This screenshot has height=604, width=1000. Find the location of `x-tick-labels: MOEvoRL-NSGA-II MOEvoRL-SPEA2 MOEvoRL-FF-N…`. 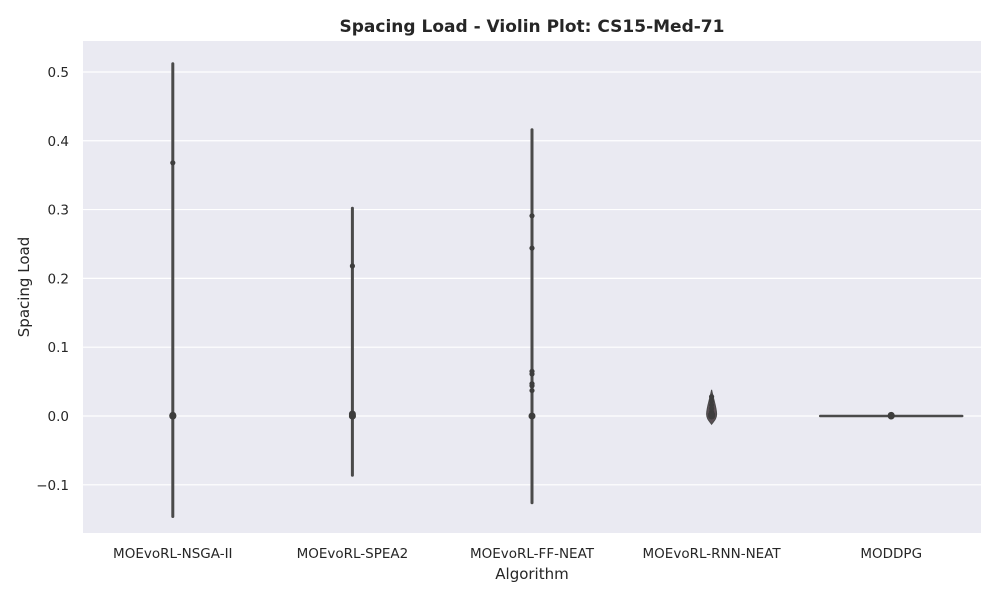

x-tick-labels: MOEvoRL-NSGA-II MOEvoRL-SPEA2 MOEvoRL-FF-N… is located at coordinates (517, 554).